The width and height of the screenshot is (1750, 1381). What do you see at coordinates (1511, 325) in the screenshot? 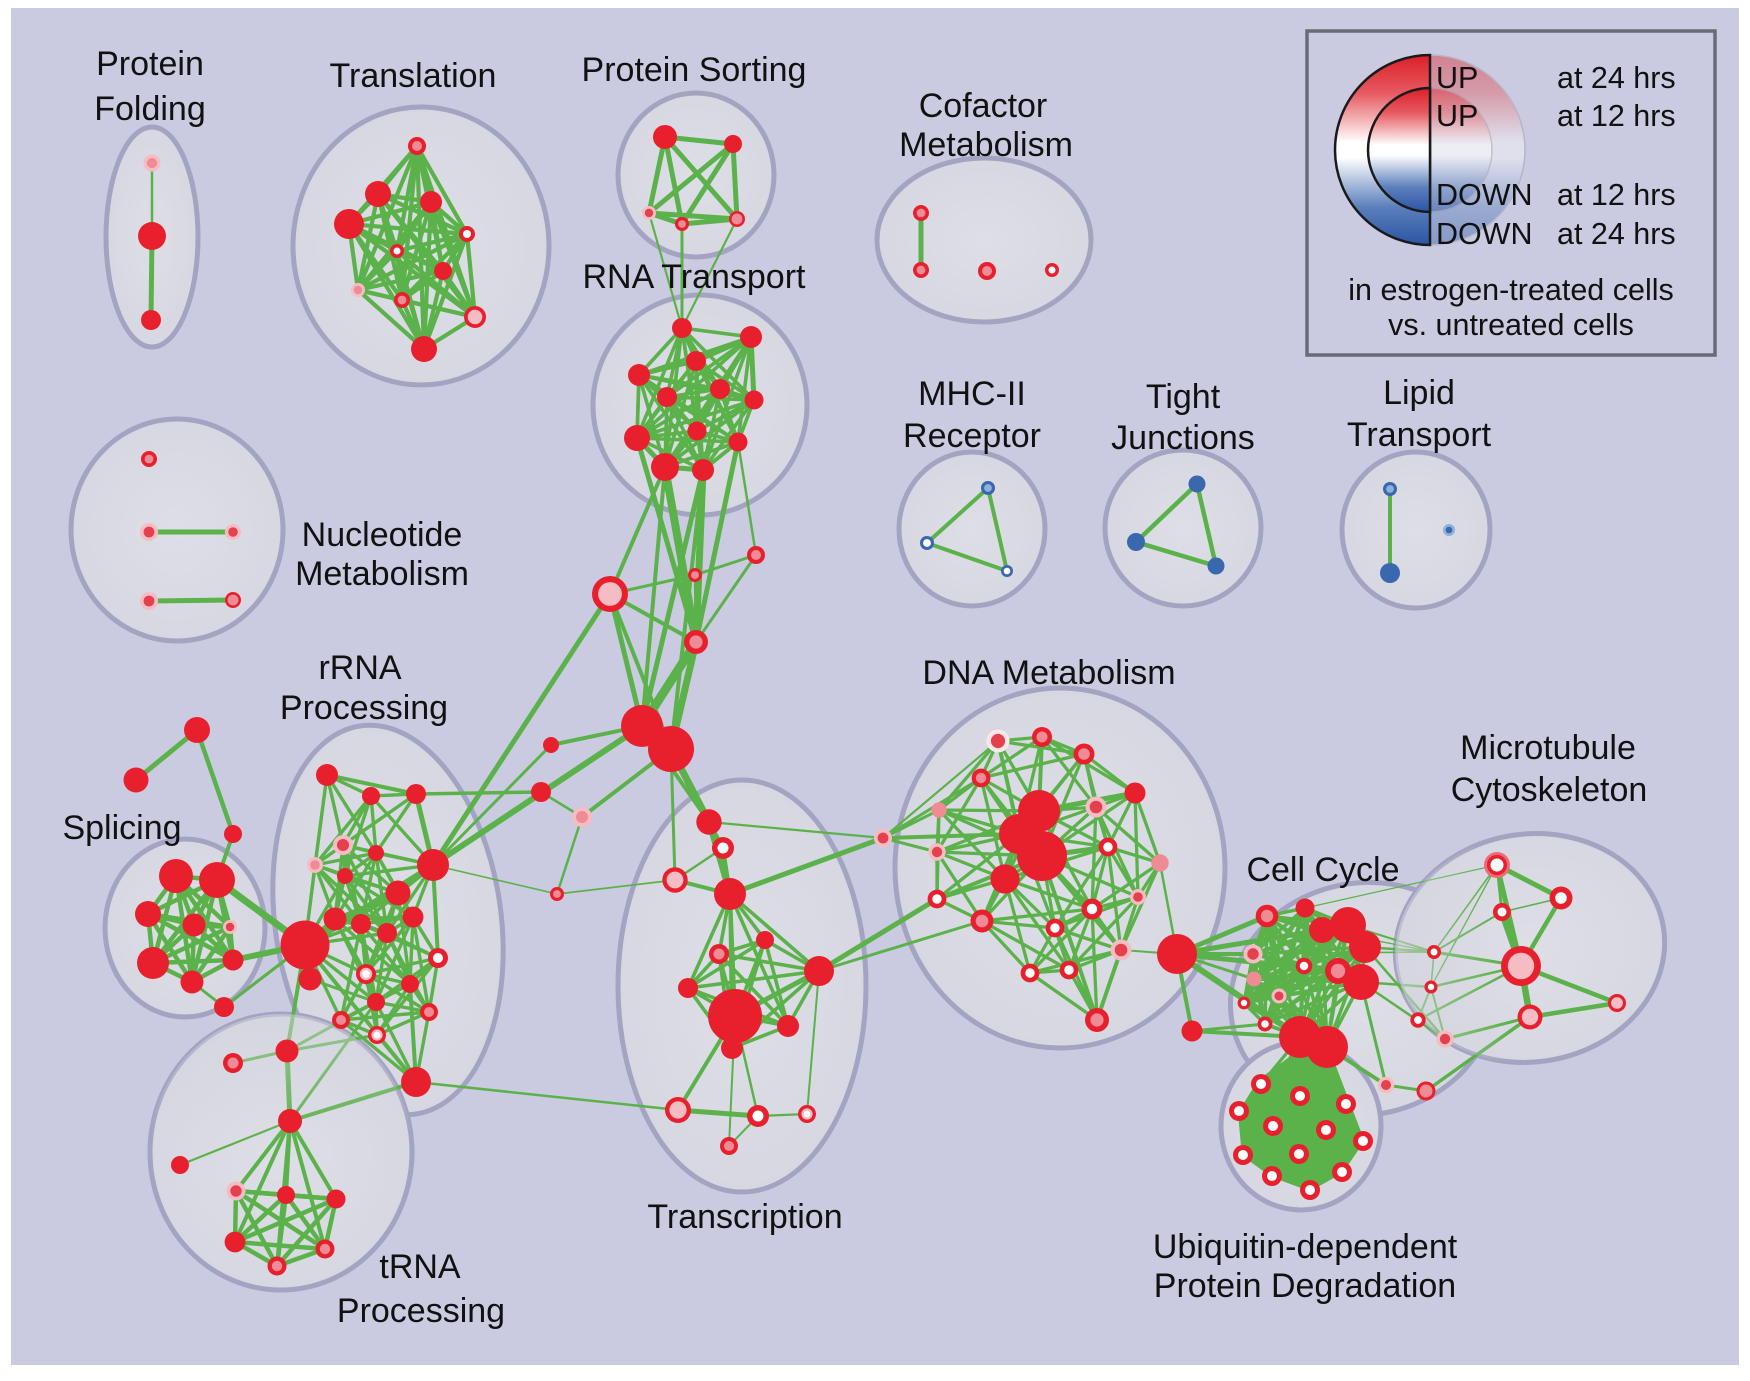
I see `svg-text: vs. untreated cells` at bounding box center [1511, 325].